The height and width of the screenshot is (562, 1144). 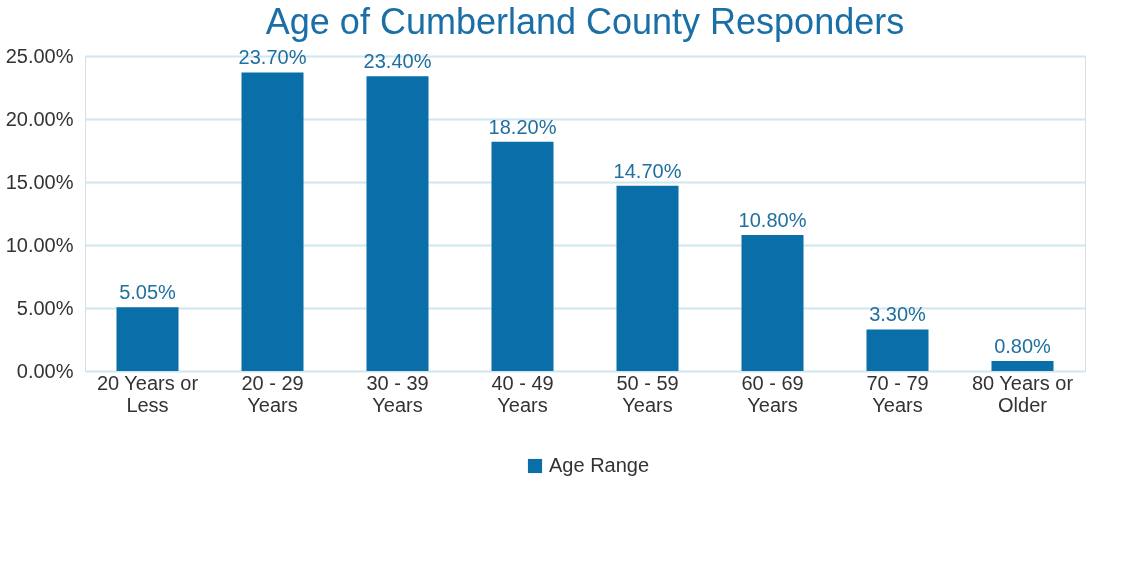 I want to click on y-tick-label: 10.00%, so click(x=39, y=244).